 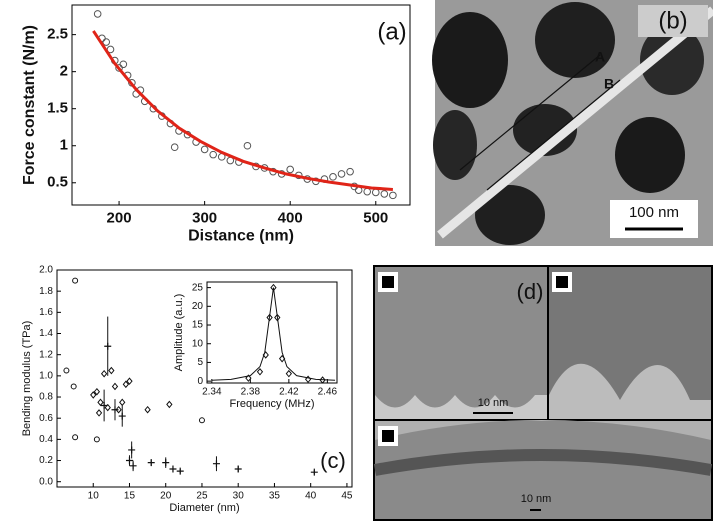 I want to click on y-tick-label: 1.2, so click(x=46, y=354).